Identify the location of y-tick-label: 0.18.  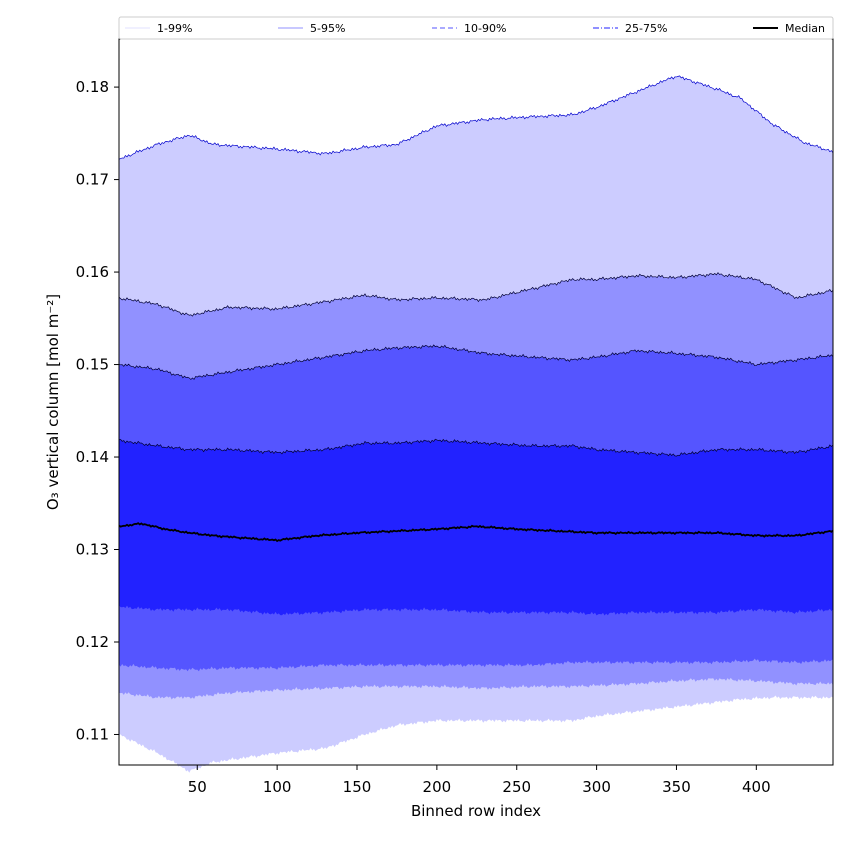
(92, 87).